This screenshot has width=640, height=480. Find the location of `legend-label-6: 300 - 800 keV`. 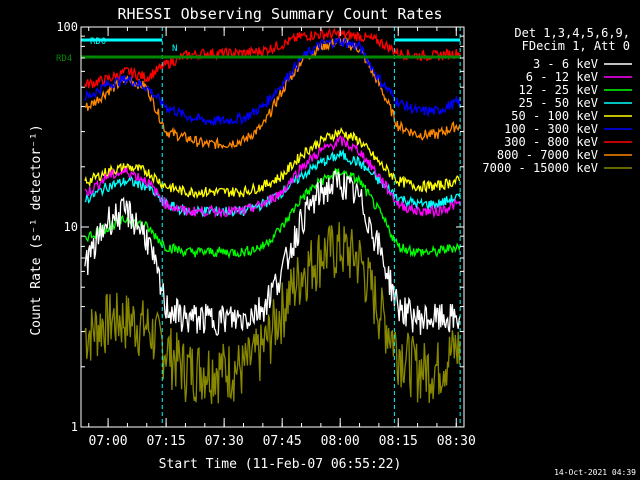

legend-label-6: 300 - 800 keV is located at coordinates (551, 142).